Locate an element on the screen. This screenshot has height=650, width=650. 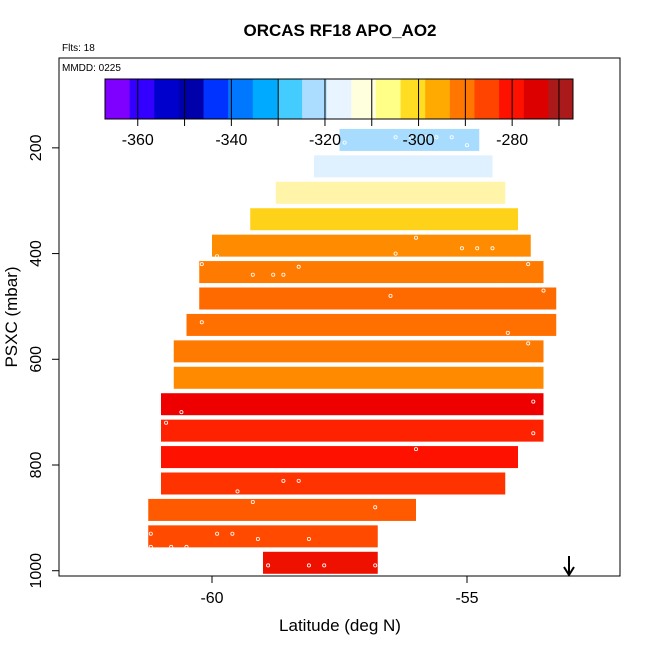
colorbar-frame is located at coordinates (339, 99).